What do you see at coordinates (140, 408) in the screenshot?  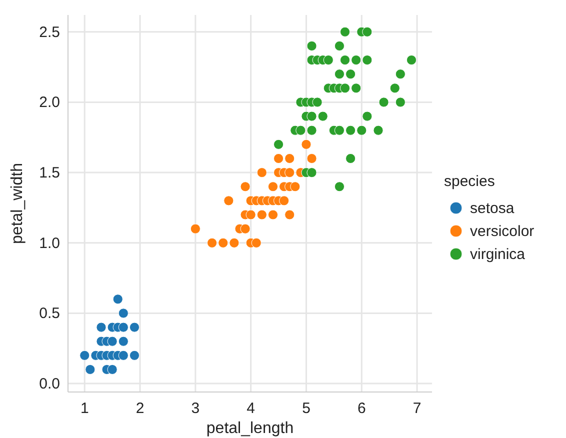 I see `x-tick-label: 2` at bounding box center [140, 408].